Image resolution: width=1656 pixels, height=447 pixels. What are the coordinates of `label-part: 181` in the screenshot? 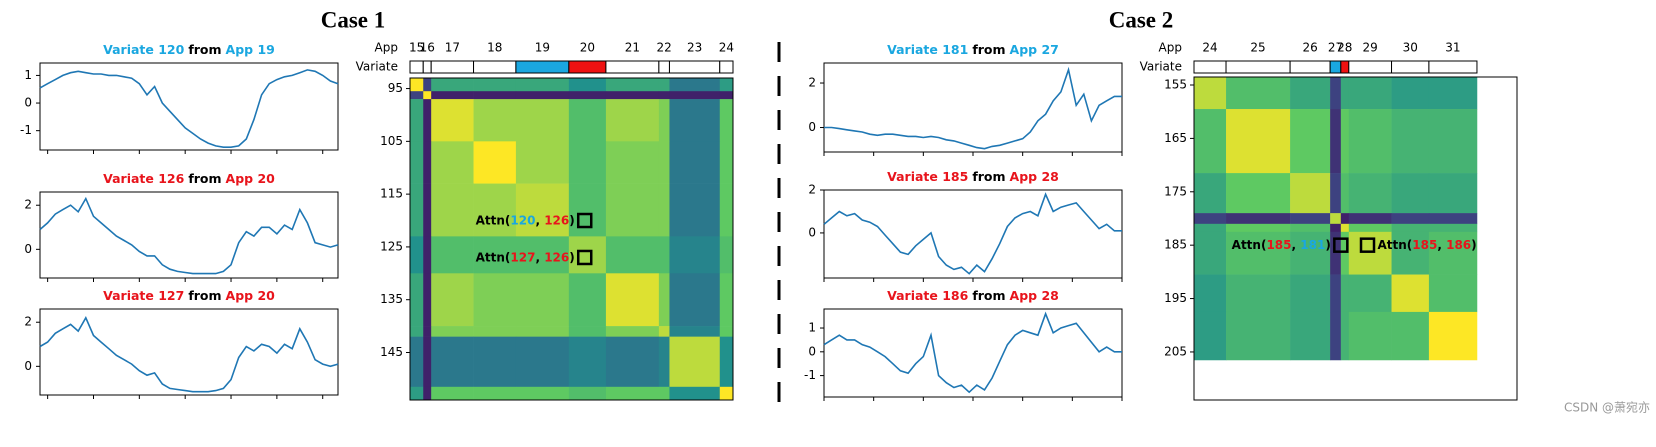 It's located at (1312, 245).